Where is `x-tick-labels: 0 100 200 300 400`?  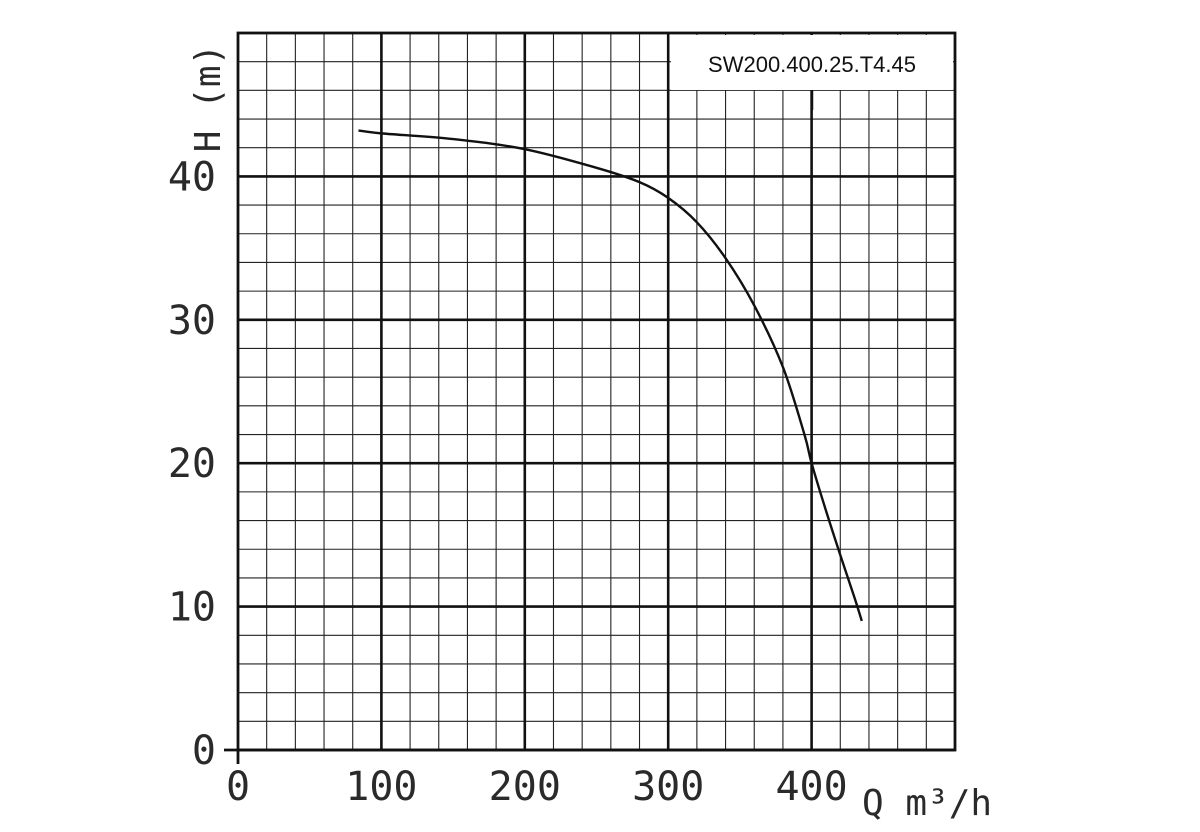 x-tick-labels: 0 100 200 300 400 is located at coordinates (537, 787).